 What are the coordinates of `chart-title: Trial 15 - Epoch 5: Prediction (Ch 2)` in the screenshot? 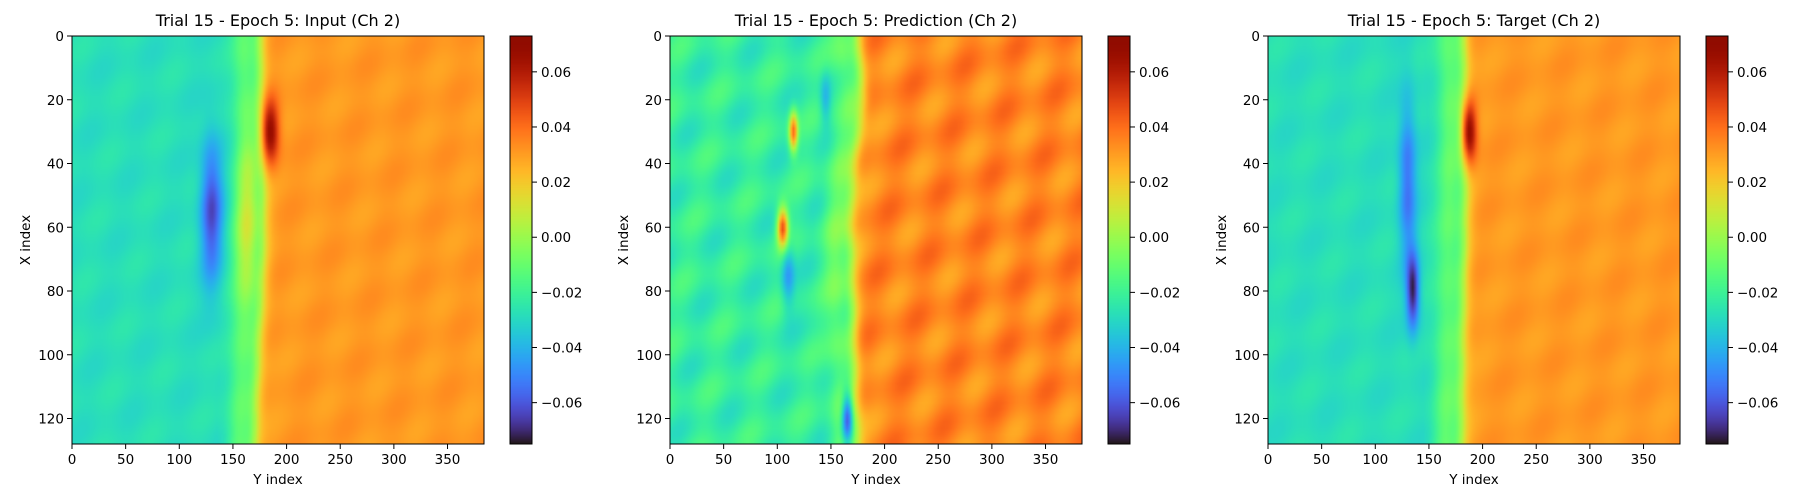 It's located at (875, 20).